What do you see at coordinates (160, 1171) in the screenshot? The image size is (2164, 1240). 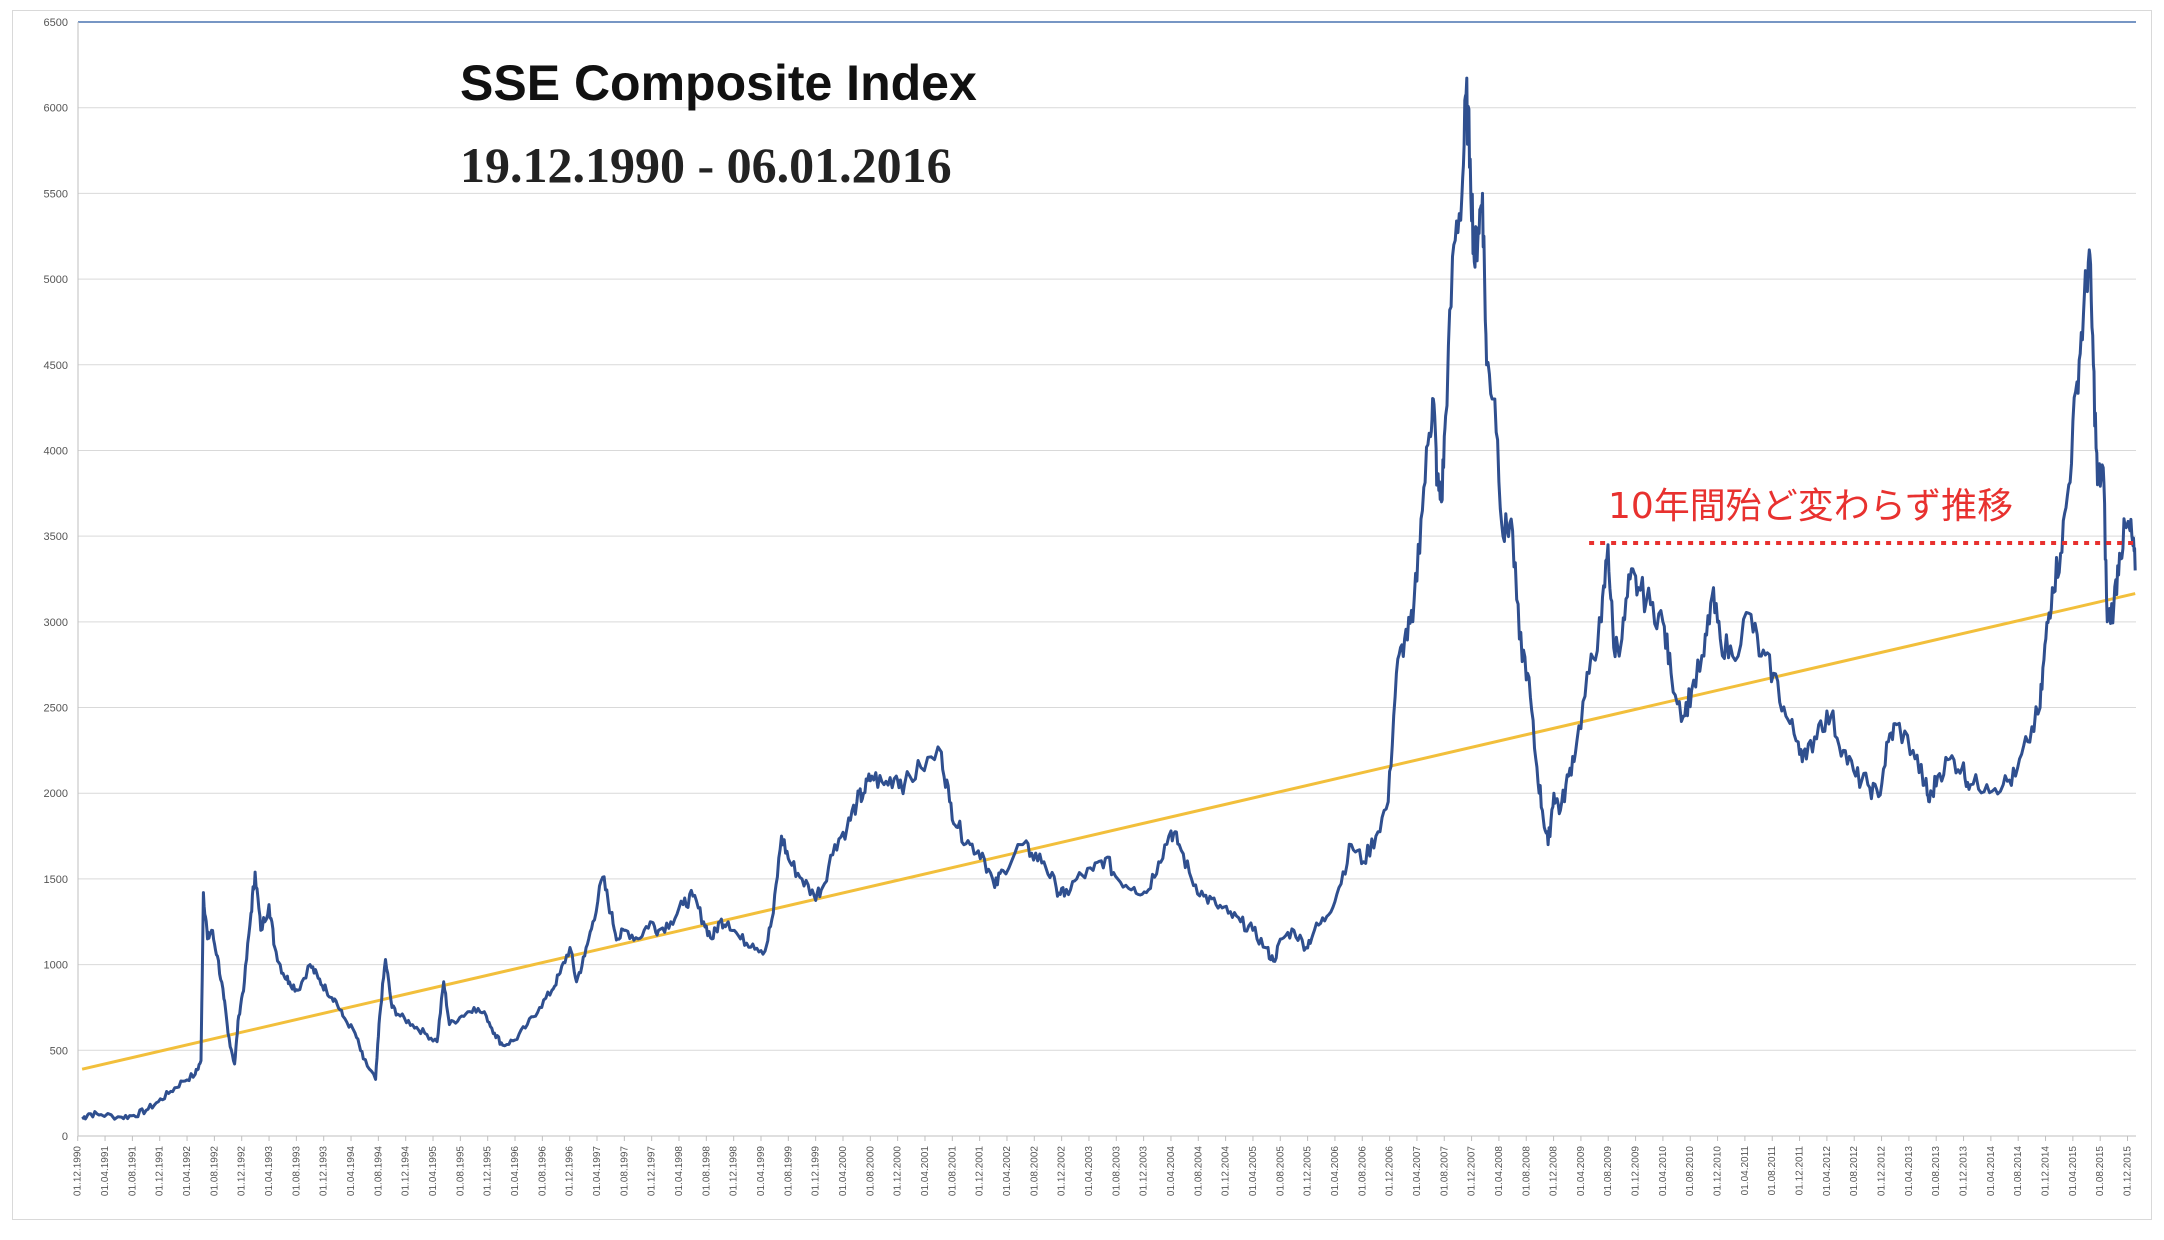 I see `x-tick-label: 01.12.1991` at bounding box center [160, 1171].